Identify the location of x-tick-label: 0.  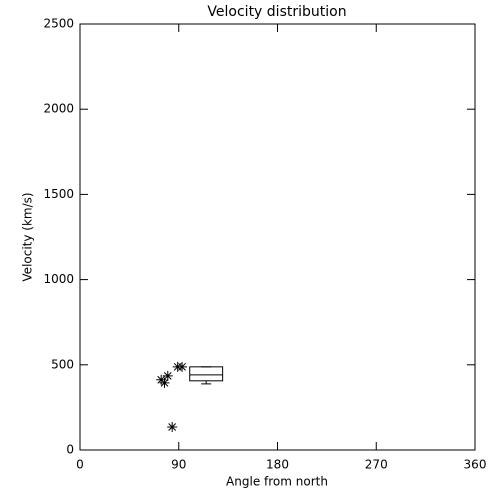
(80, 465).